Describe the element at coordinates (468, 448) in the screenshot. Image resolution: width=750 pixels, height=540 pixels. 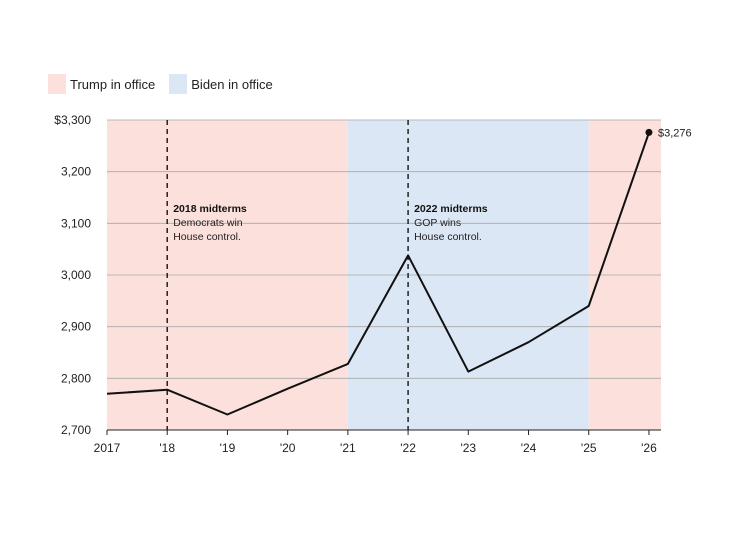
I see `x-tick-label-2023: '23` at that location.